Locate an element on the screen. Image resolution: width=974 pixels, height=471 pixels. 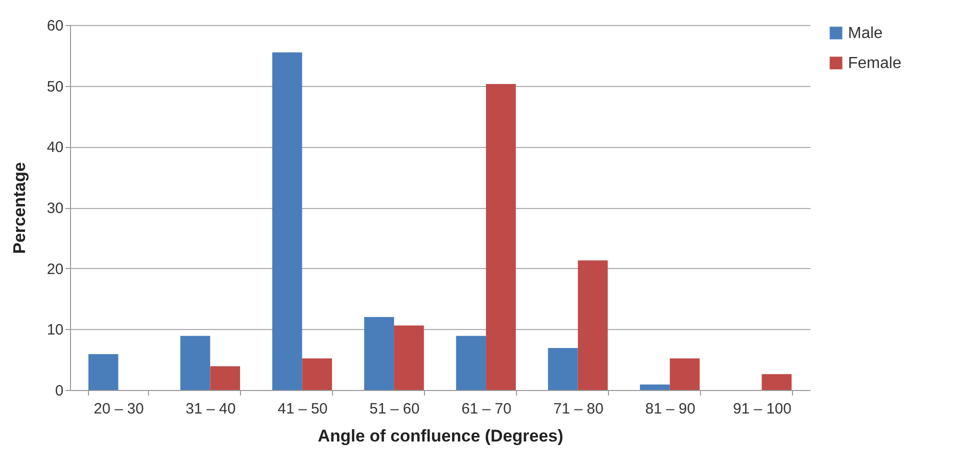
y-axis-title: Percentage is located at coordinates (19, 208).